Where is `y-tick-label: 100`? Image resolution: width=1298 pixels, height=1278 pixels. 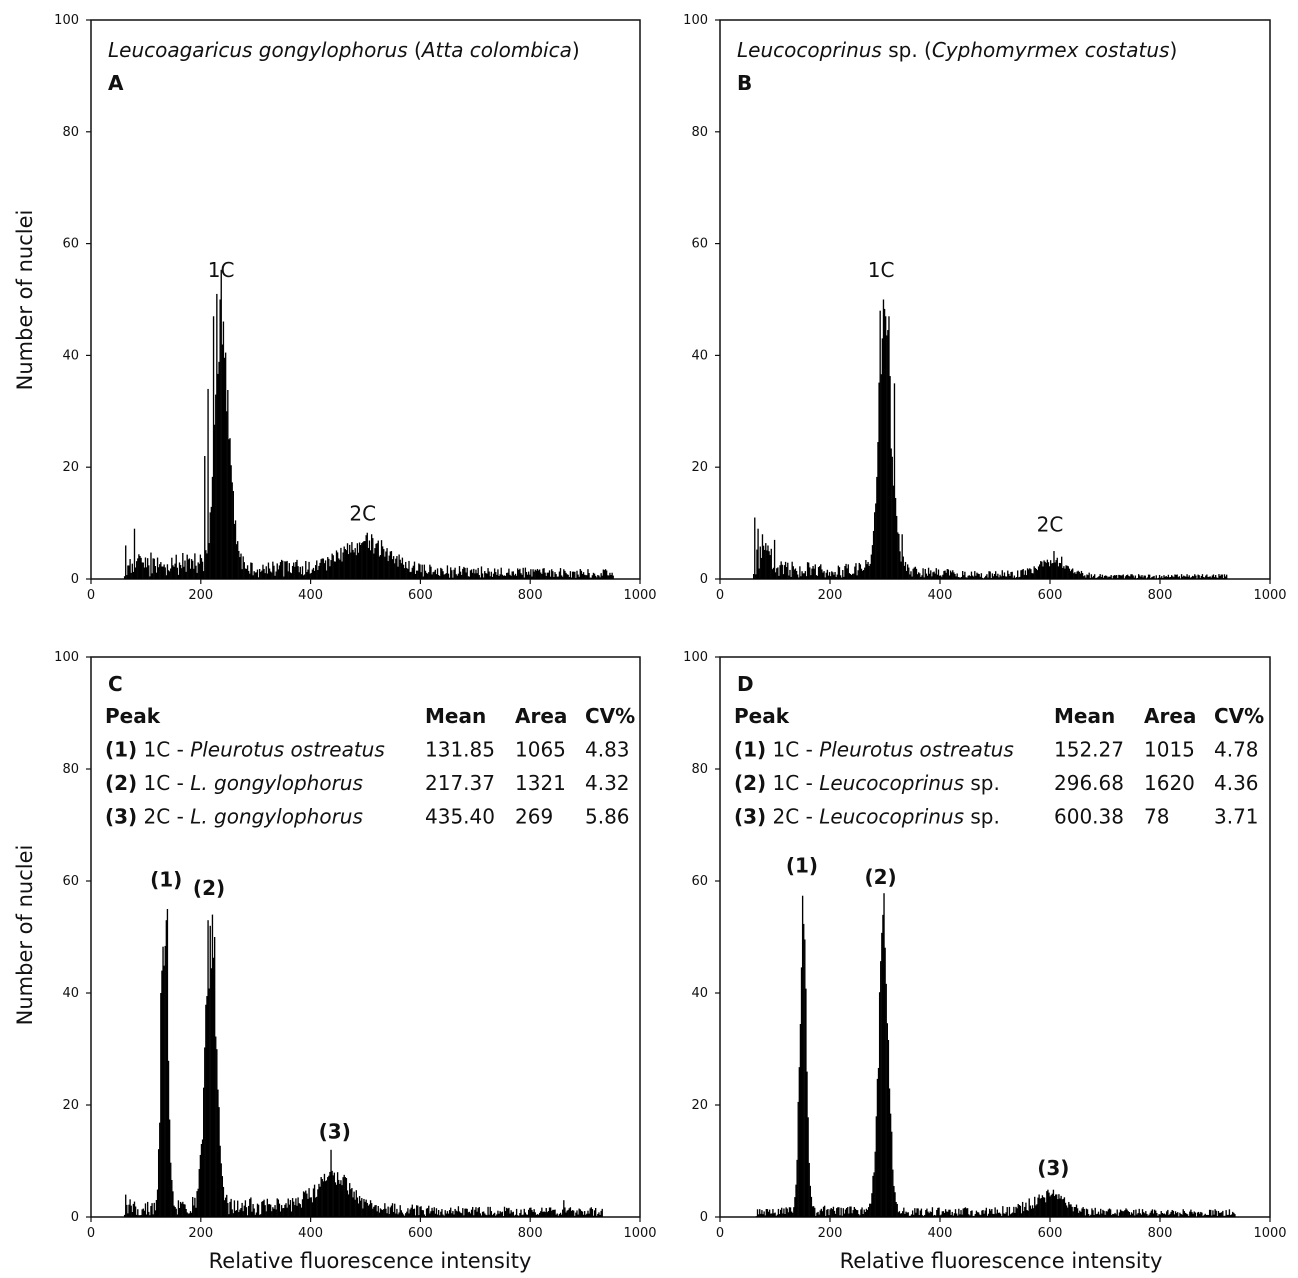 y-tick-label: 100 is located at coordinates (66, 20).